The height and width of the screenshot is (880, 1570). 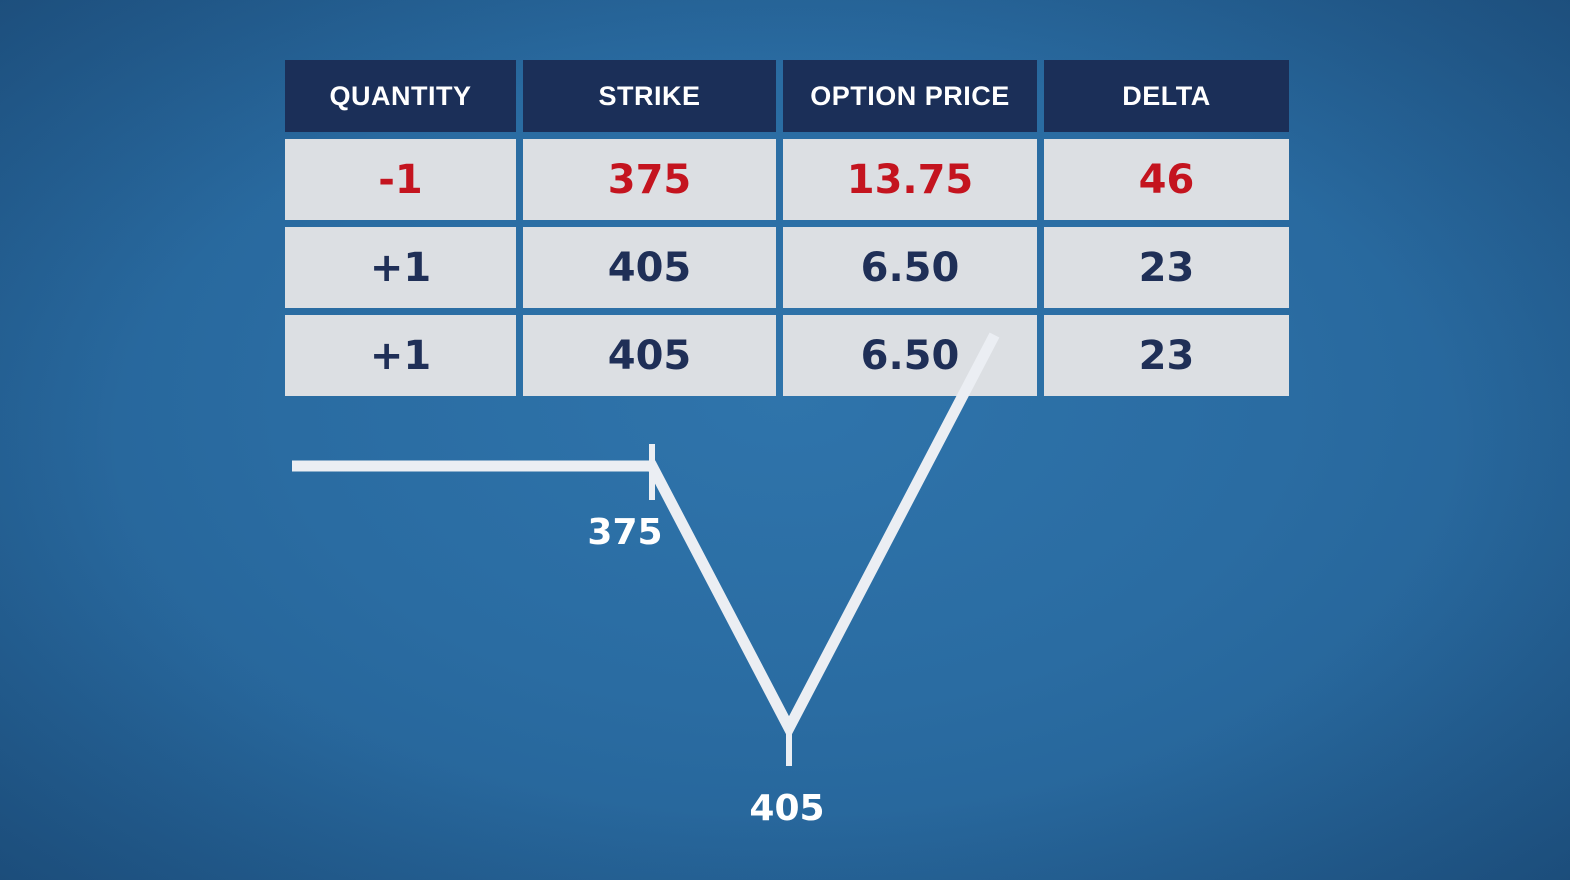 I want to click on header-strike: STRIKE, so click(x=649, y=96).